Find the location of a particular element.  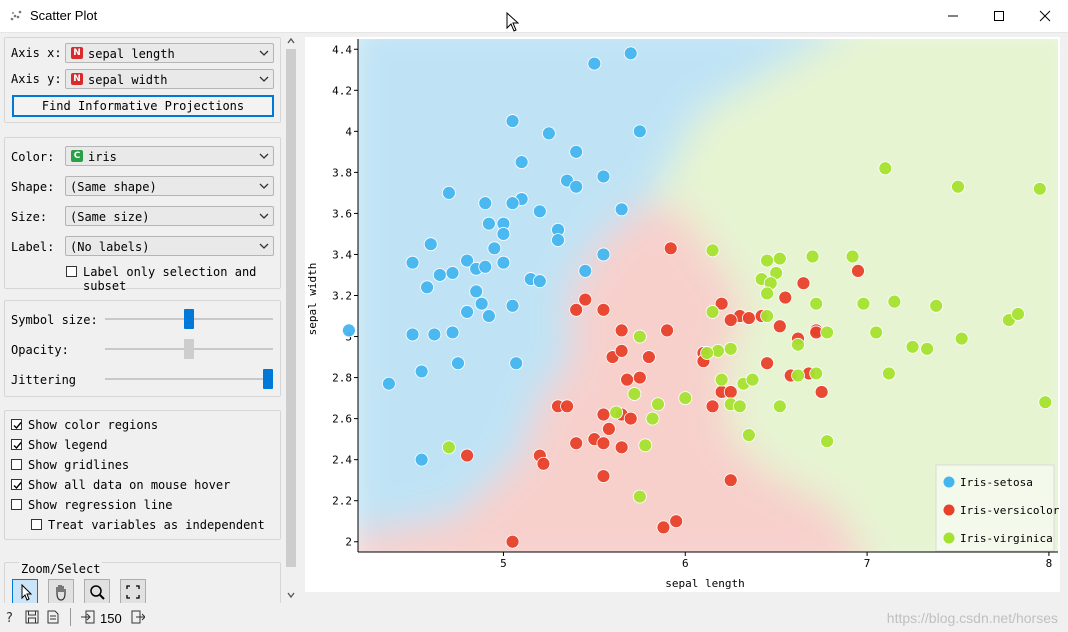

label-only-selection-checkbox is located at coordinates (71, 271).